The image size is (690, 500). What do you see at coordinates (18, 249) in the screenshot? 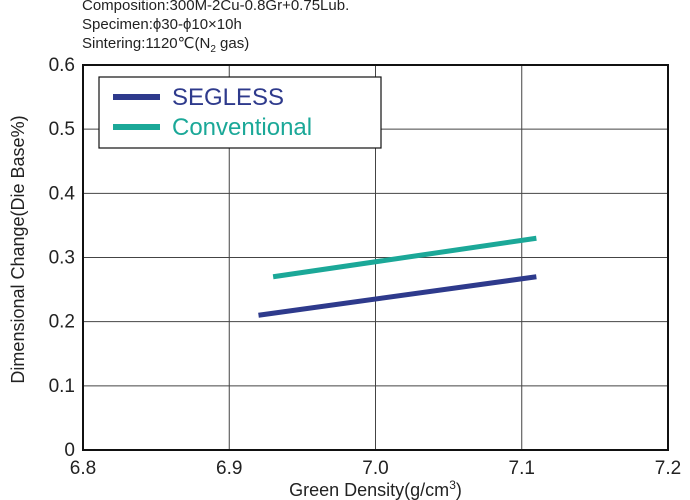
I see `y-axis-label: Dimensional Change(Die Base%)` at bounding box center [18, 249].